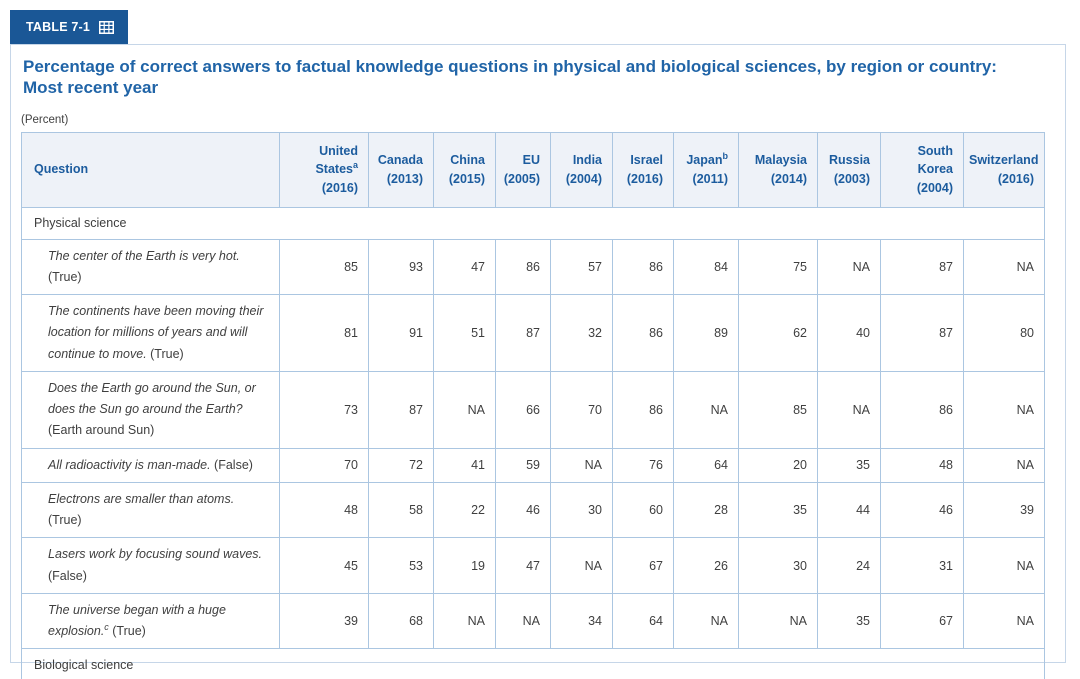  What do you see at coordinates (922, 169) in the screenshot?
I see `column-header-south-korea: South Korea (2004)` at bounding box center [922, 169].